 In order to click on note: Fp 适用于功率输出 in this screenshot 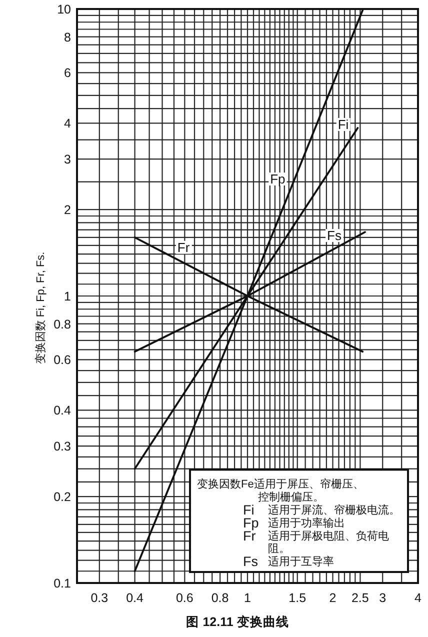, I will do `click(294, 522)`.